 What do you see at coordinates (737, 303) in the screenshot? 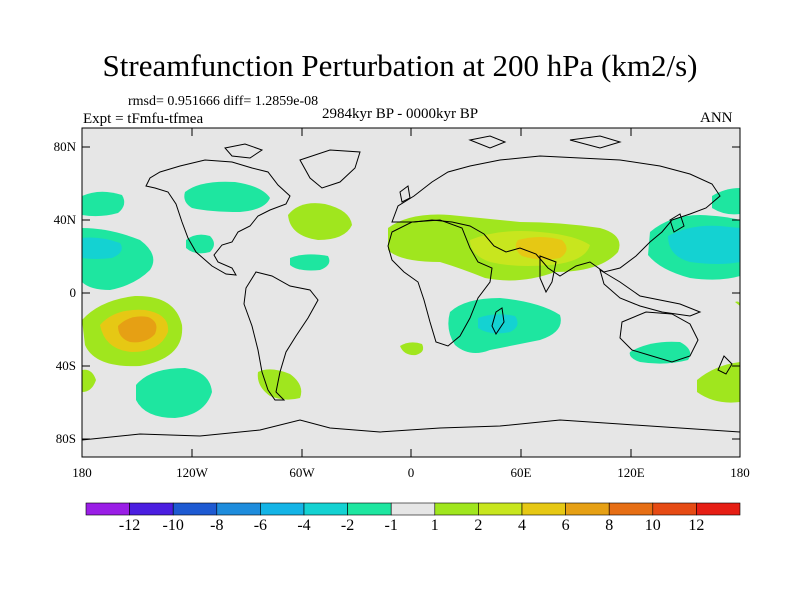
I see `anomaly-sw-pacific-small` at bounding box center [737, 303].